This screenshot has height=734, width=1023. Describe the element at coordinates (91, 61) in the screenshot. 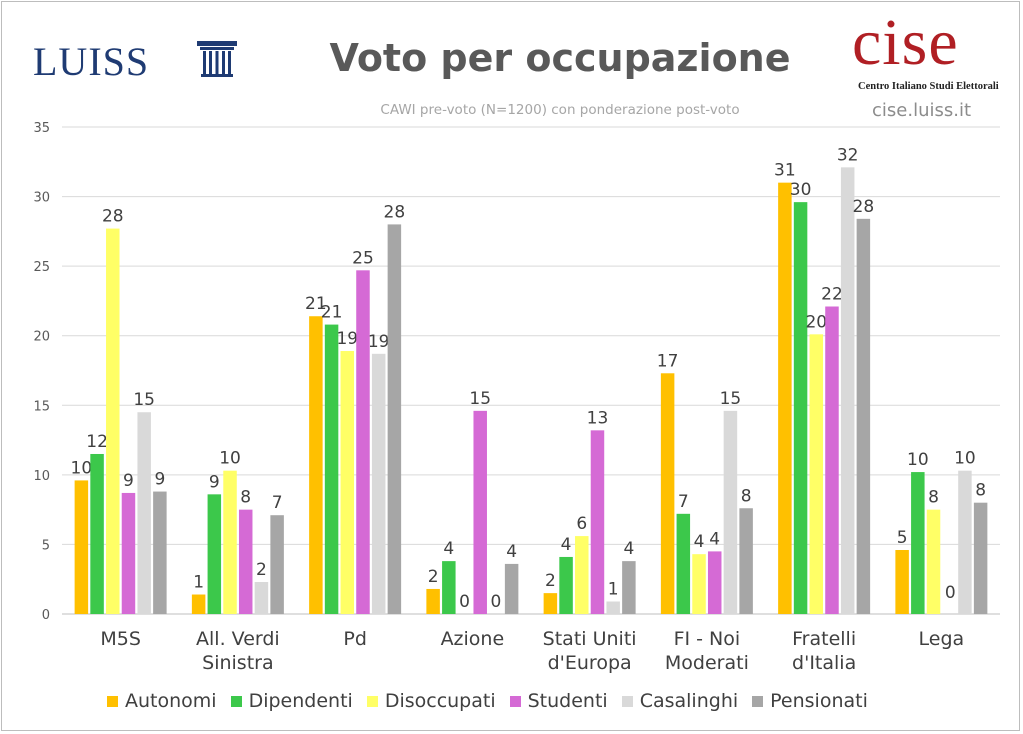

I see `luiss-logo: LUISS` at that location.